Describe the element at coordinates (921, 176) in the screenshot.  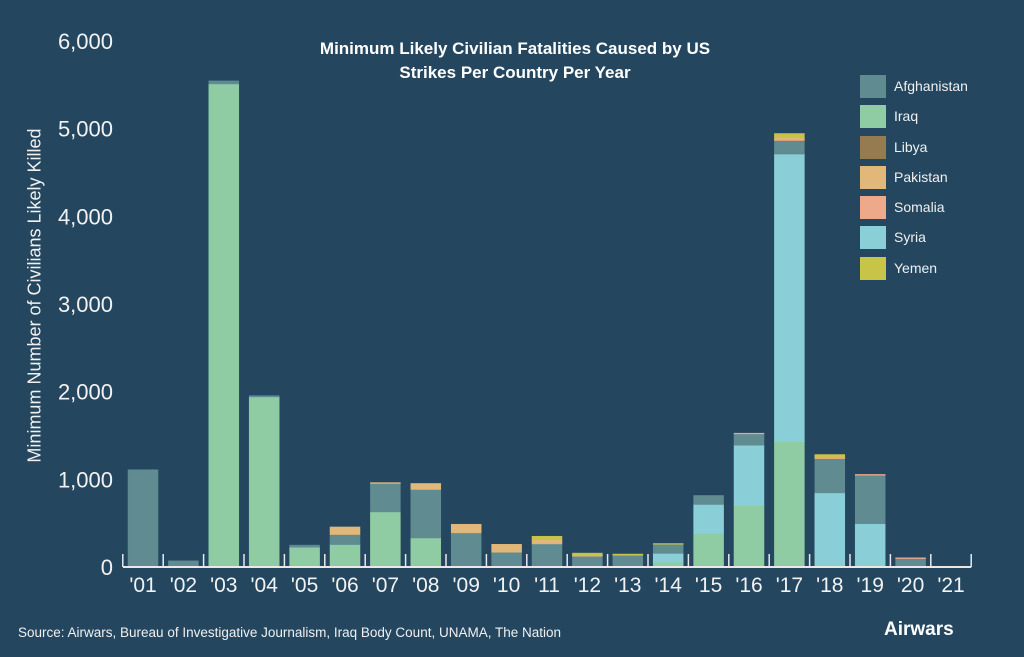
I see `legend-label: Pakistan` at that location.